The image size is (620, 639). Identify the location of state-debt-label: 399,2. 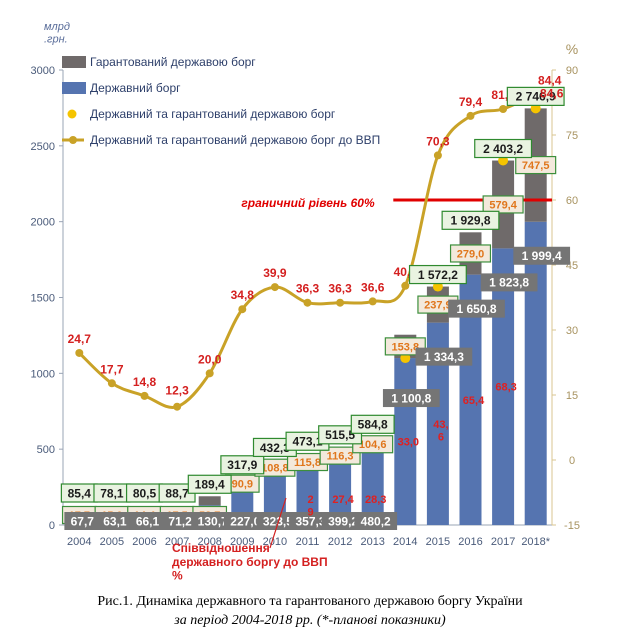
(343, 521).